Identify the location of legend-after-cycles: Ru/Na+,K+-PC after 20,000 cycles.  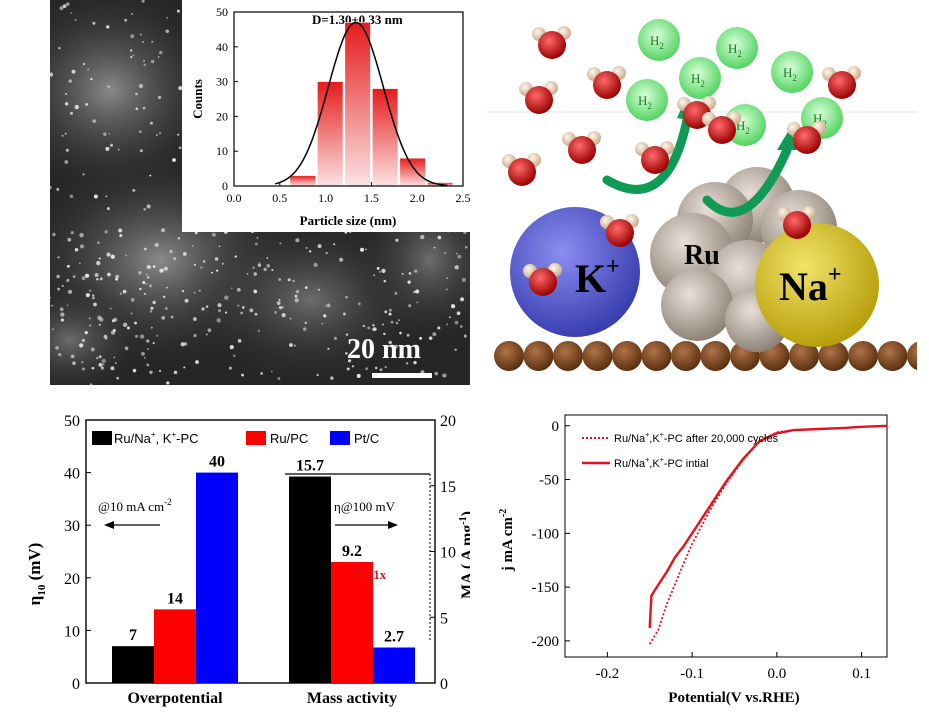
(696, 438).